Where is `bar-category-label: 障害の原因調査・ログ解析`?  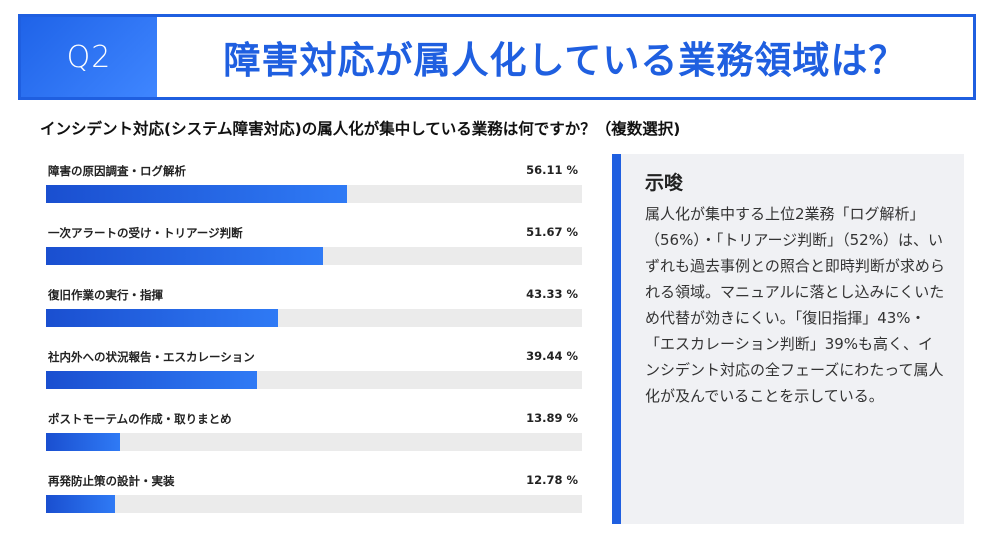 bar-category-label: 障害の原因調査・ログ解析 is located at coordinates (117, 171).